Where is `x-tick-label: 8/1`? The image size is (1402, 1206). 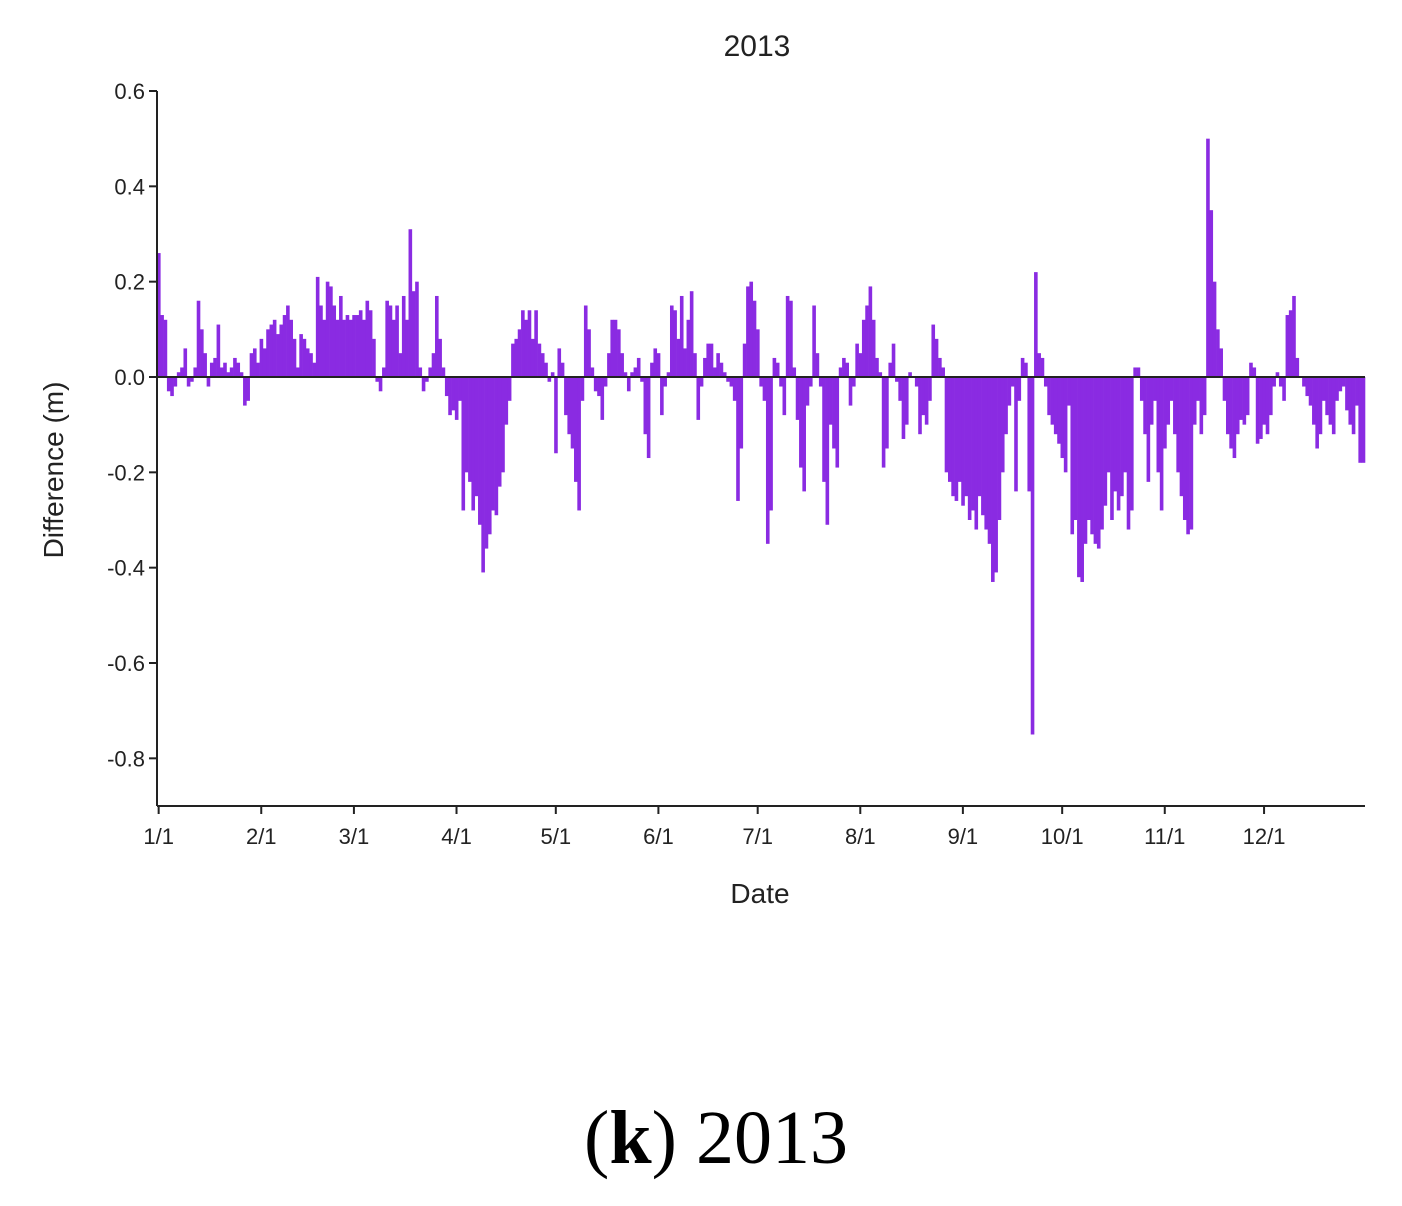 x-tick-label: 8/1 is located at coordinates (860, 836).